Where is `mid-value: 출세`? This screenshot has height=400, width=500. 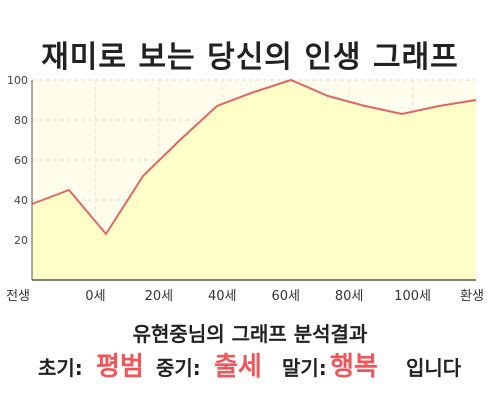 mid-value: 출세 is located at coordinates (238, 367).